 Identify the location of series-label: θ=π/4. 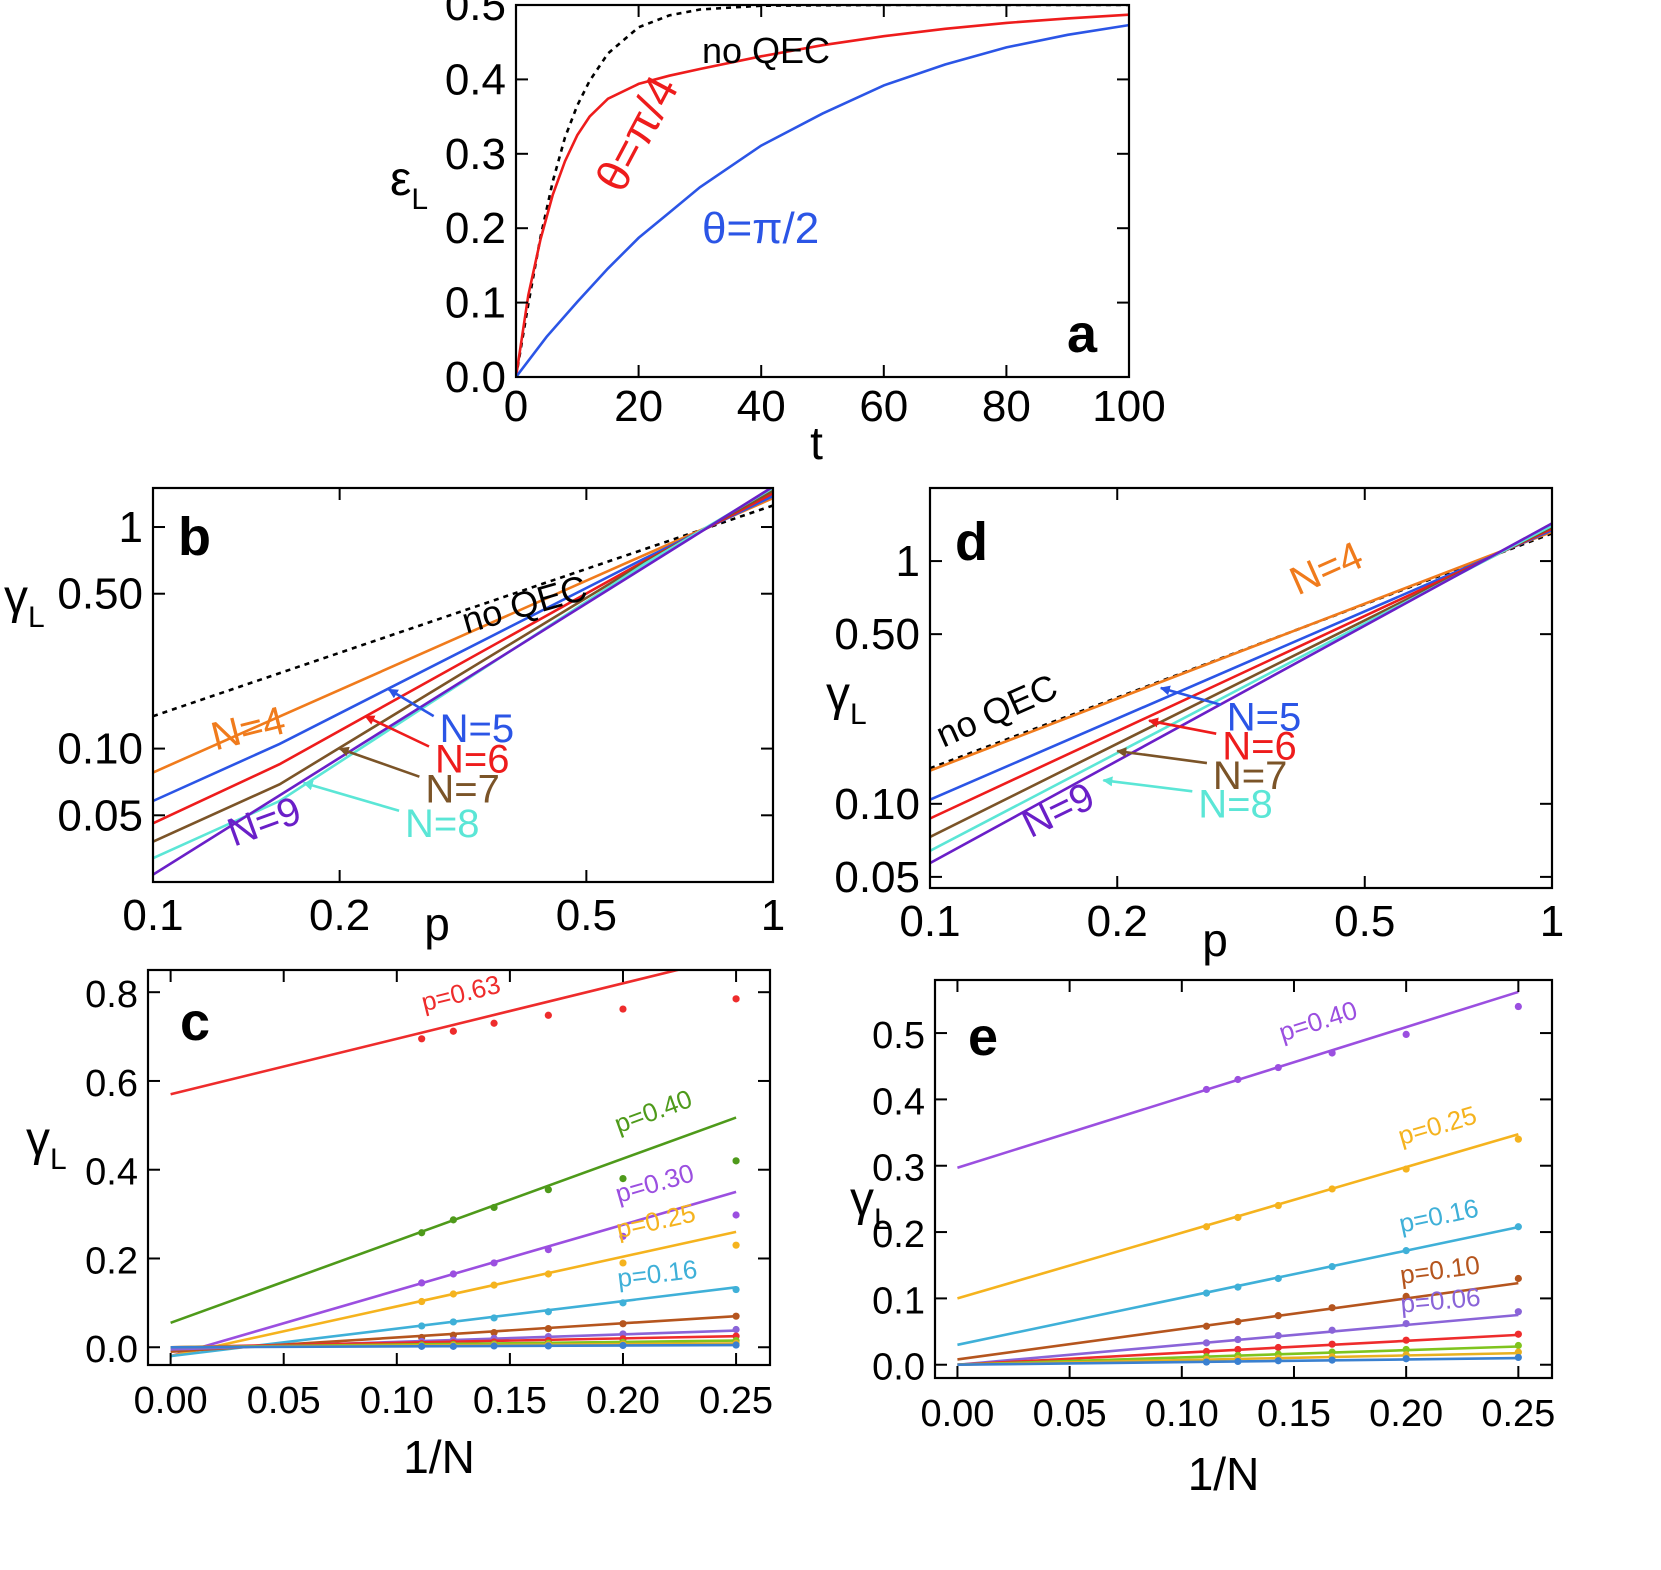
(636, 133).